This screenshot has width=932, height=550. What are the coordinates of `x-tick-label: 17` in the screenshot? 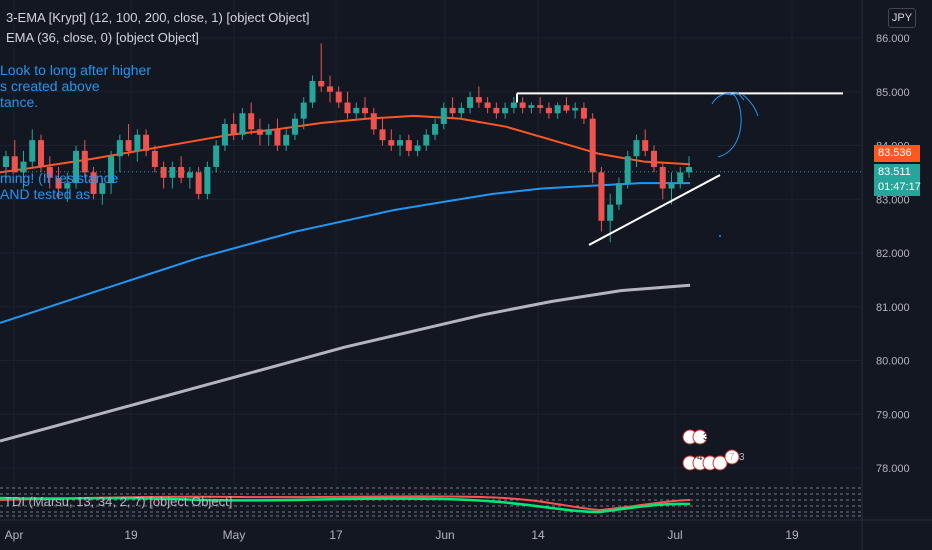 It's located at (336, 535).